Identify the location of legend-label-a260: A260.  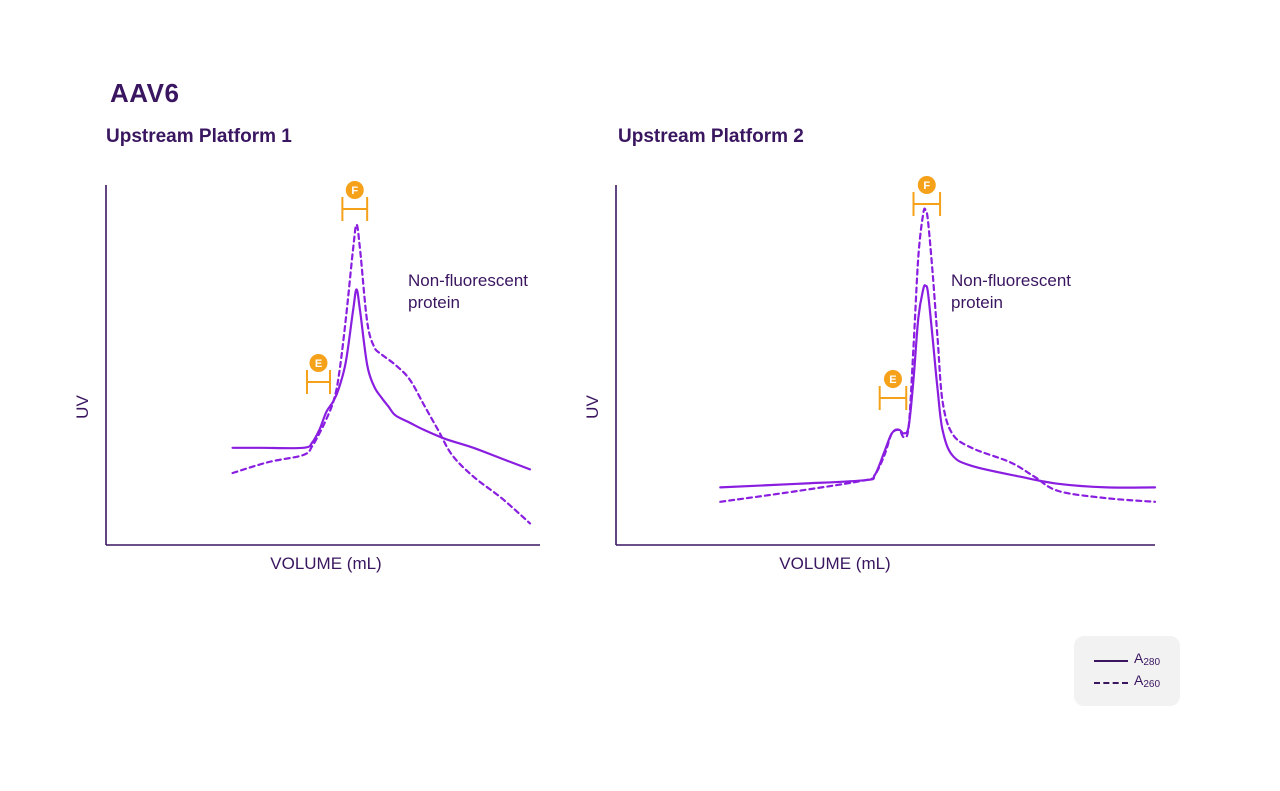
(1147, 681).